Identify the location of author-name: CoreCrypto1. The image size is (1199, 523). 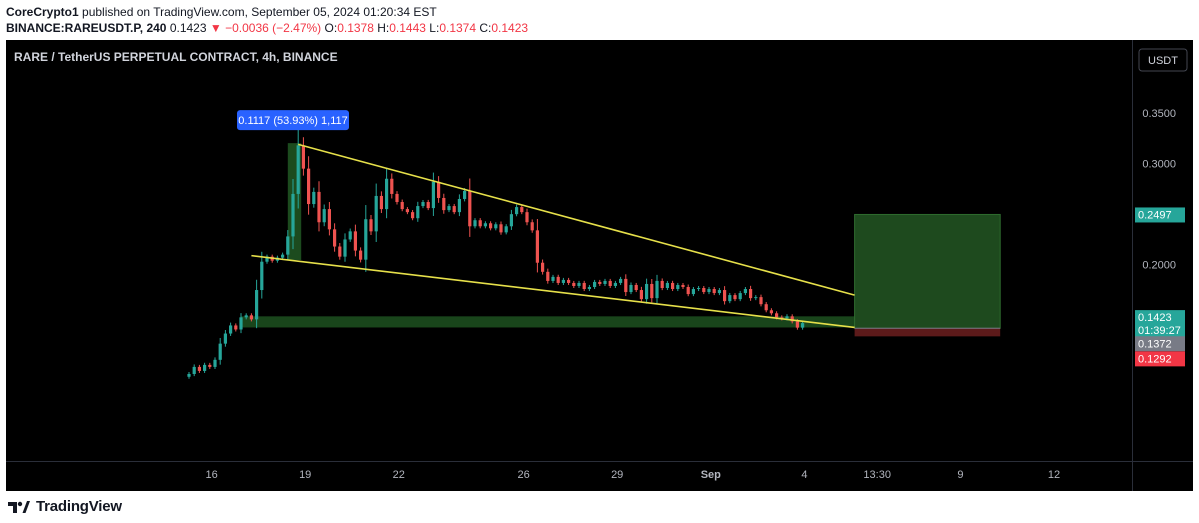
(42, 12).